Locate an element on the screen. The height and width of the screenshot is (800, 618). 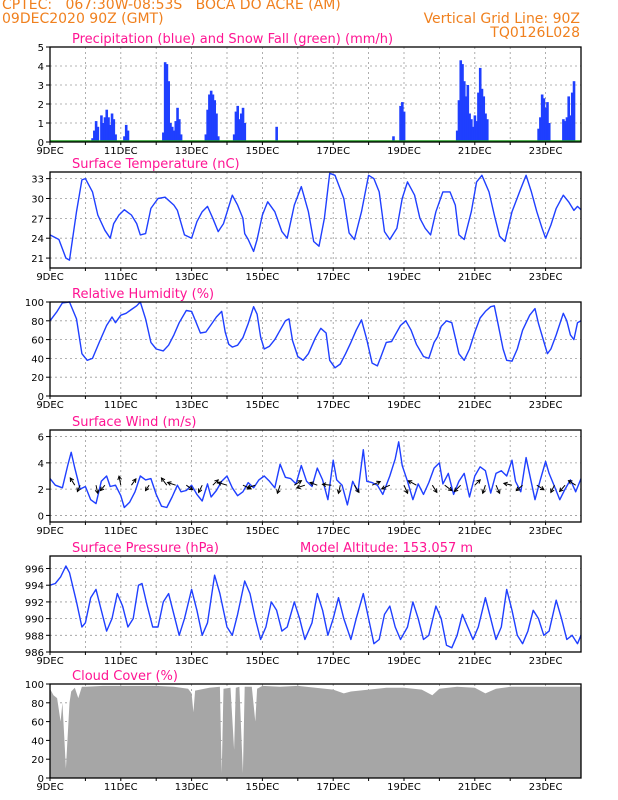
pressure-ytick-label: 986 is located at coordinates (34, 653).